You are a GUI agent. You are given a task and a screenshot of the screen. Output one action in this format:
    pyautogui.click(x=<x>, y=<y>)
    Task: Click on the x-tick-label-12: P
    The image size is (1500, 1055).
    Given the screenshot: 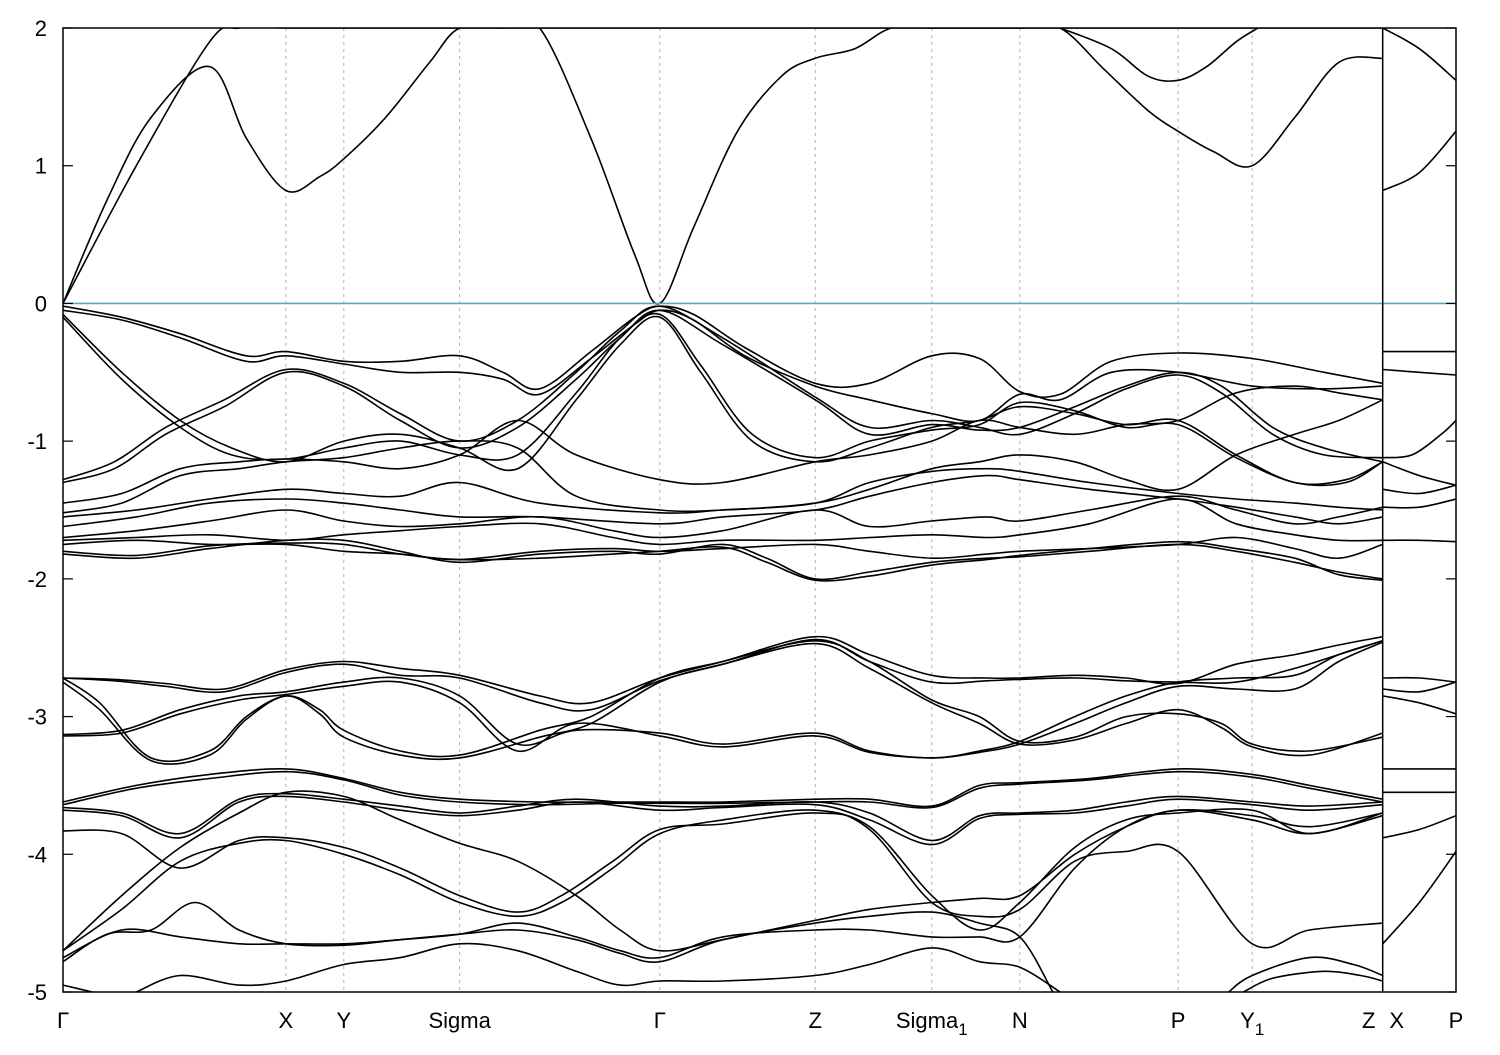 What is the action you would take?
    pyautogui.click(x=1456, y=1020)
    